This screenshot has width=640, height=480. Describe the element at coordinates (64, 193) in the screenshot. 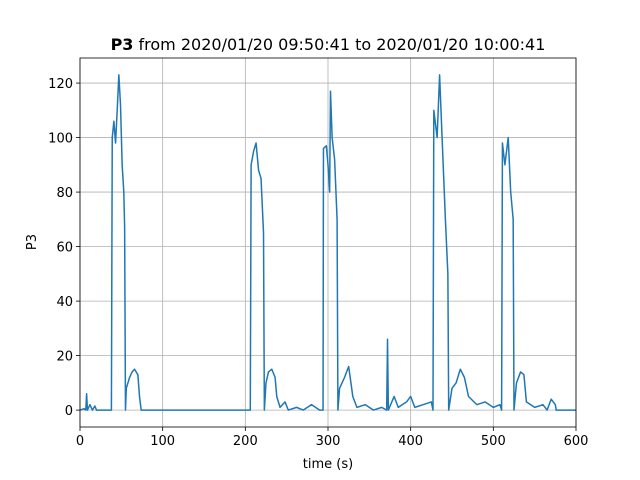

I see `y-tick-label: 80` at that location.